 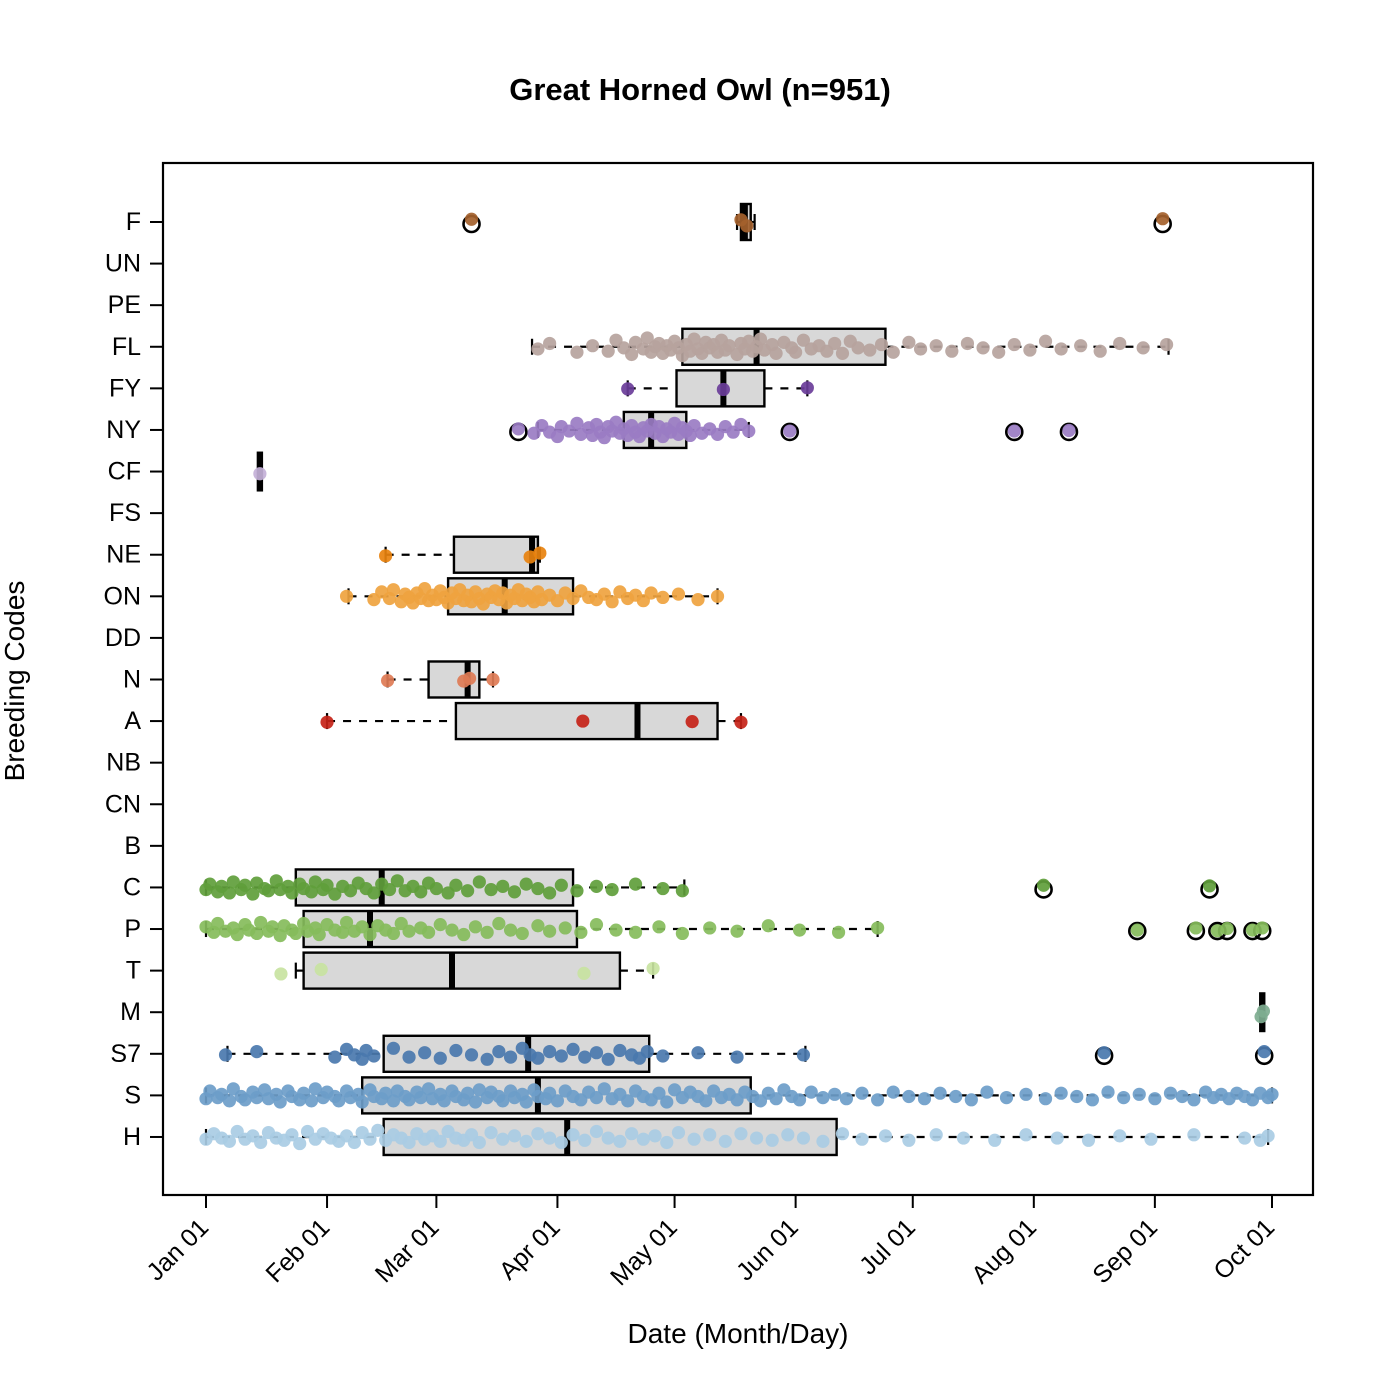 What do you see at coordinates (123, 596) in the screenshot?
I see `y-tick-label: ON` at bounding box center [123, 596].